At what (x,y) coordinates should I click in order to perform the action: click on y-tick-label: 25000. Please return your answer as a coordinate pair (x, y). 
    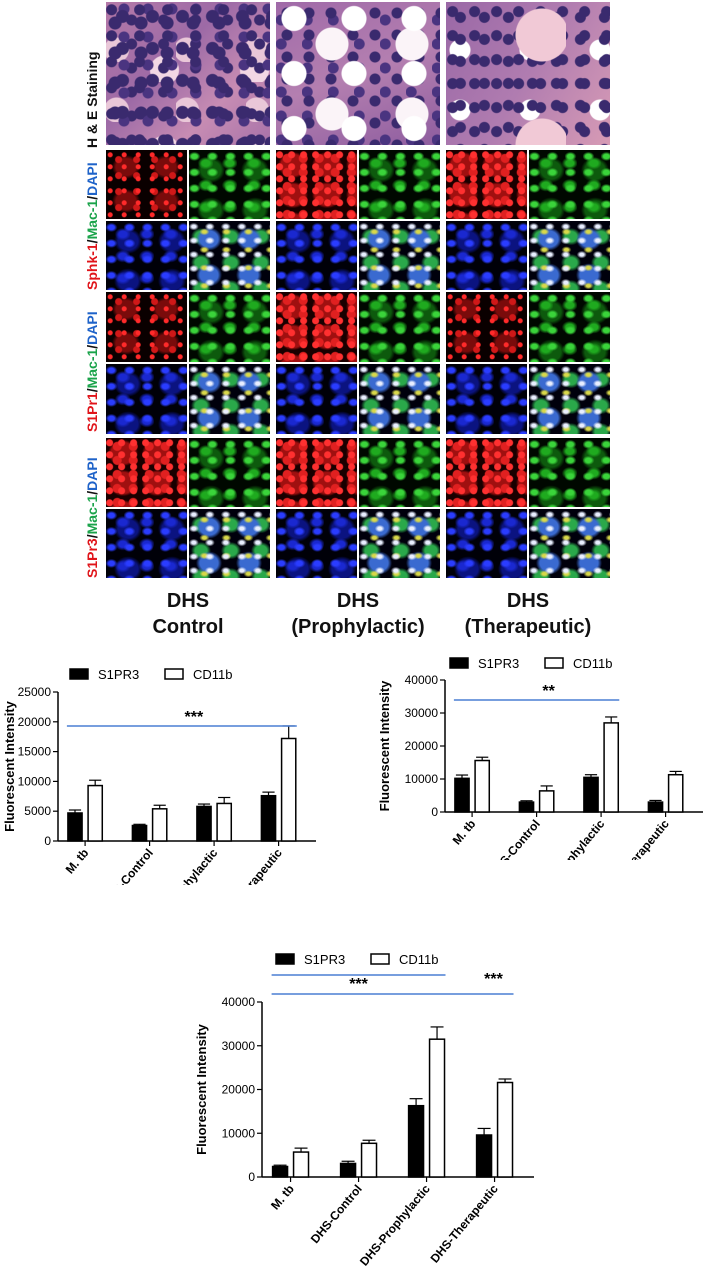
    Looking at the image, I should click on (35, 692).